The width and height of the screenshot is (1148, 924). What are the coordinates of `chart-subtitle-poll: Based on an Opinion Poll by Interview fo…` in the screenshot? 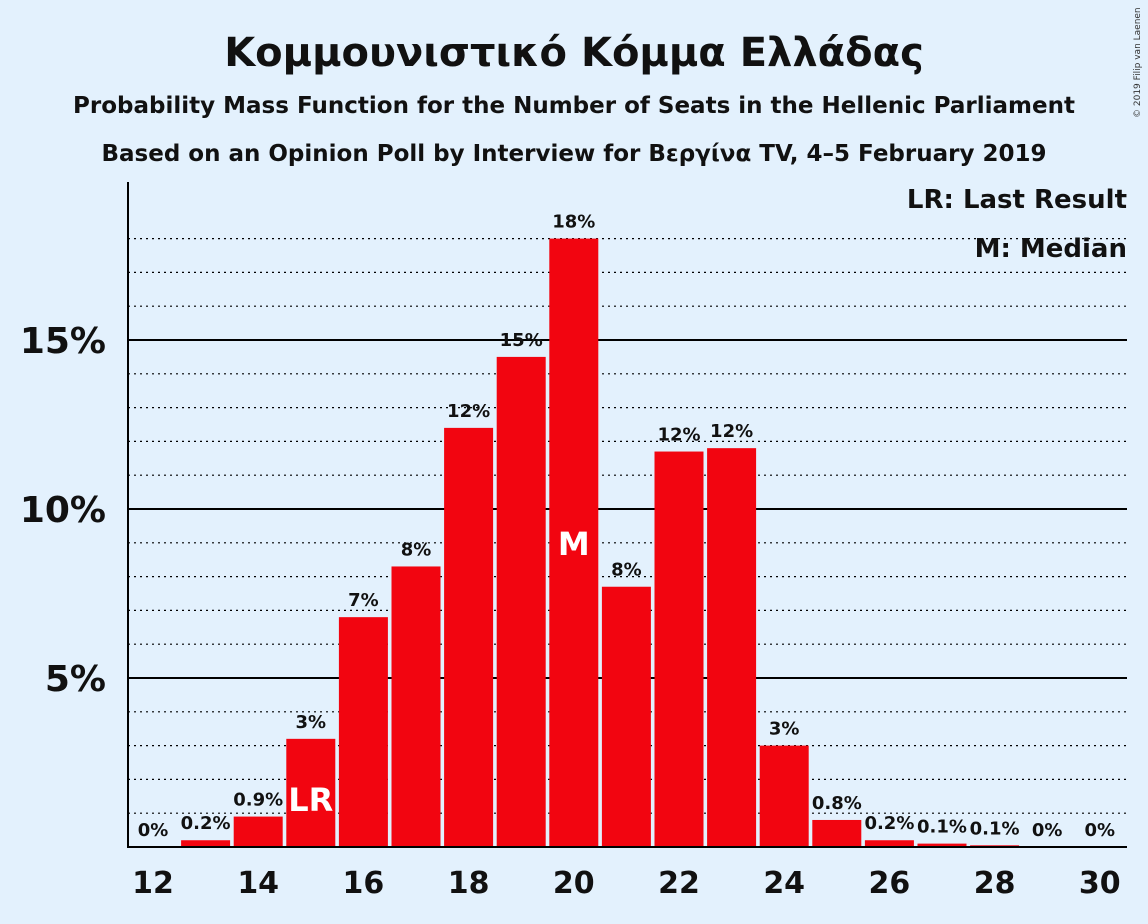 It's located at (573, 154).